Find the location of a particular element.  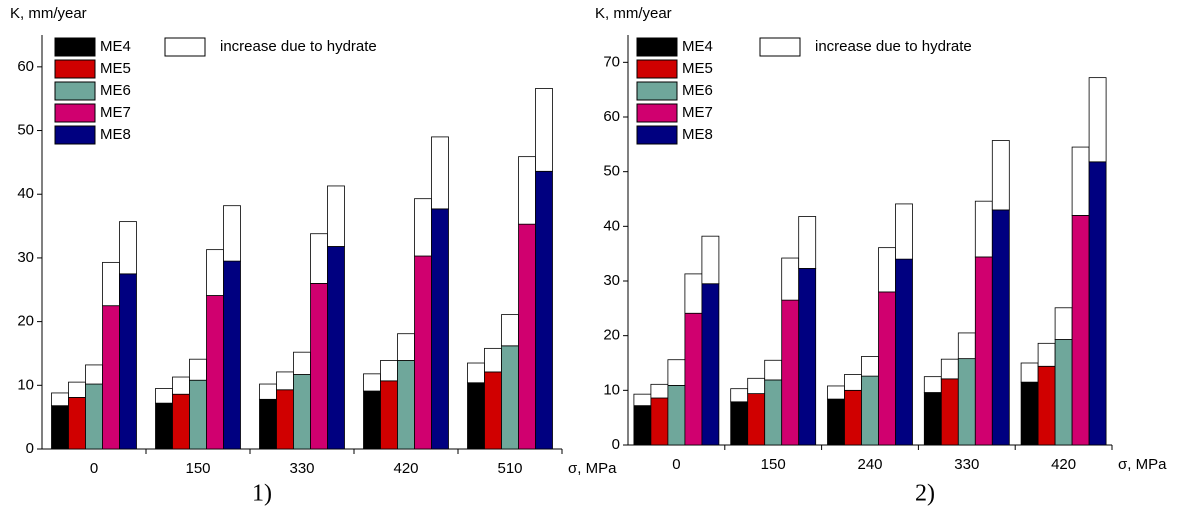

legend-label: ME7 is located at coordinates (115, 112).